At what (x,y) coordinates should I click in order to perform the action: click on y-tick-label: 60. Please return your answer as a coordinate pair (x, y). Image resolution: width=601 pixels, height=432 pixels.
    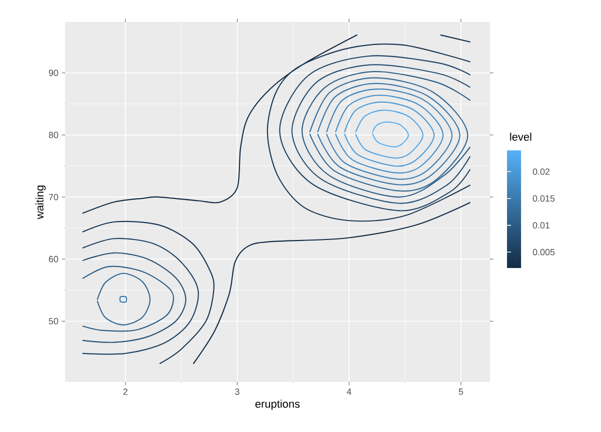
    Looking at the image, I should click on (53, 259).